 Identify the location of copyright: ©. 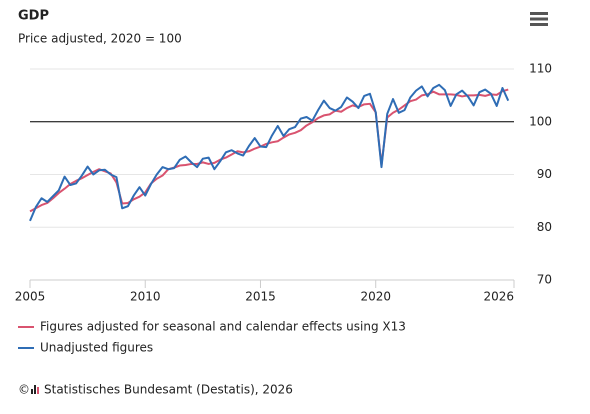
(24, 390).